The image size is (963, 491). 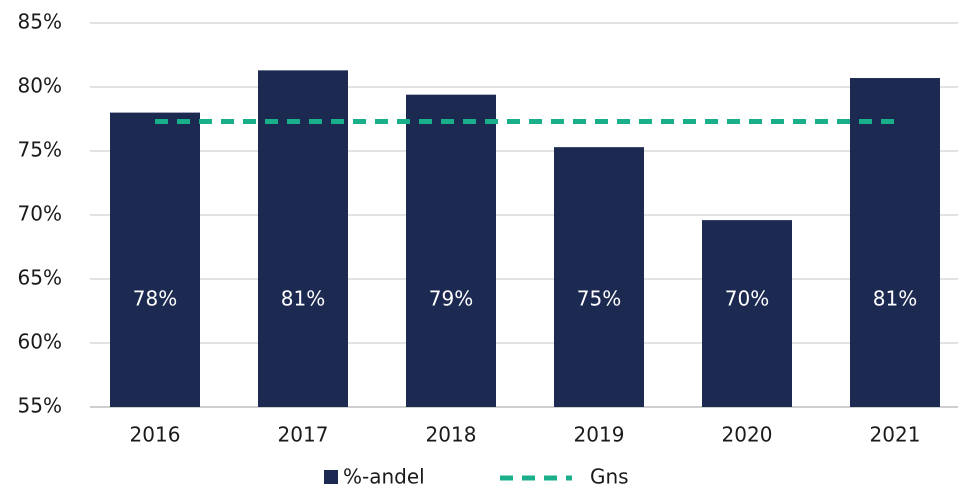 What do you see at coordinates (155, 299) in the screenshot?
I see `data-label: 78%` at bounding box center [155, 299].